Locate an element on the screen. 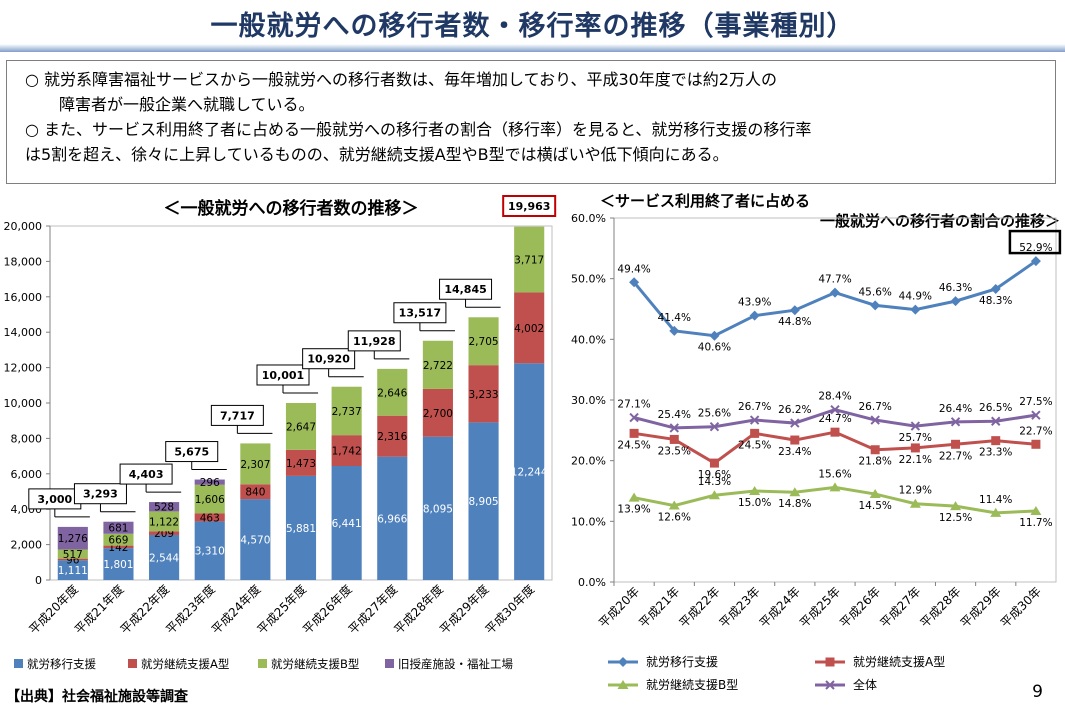 Image resolution: width=1065 pixels, height=707 pixels. line-x-tick-label: 平成26年 is located at coordinates (860, 607).